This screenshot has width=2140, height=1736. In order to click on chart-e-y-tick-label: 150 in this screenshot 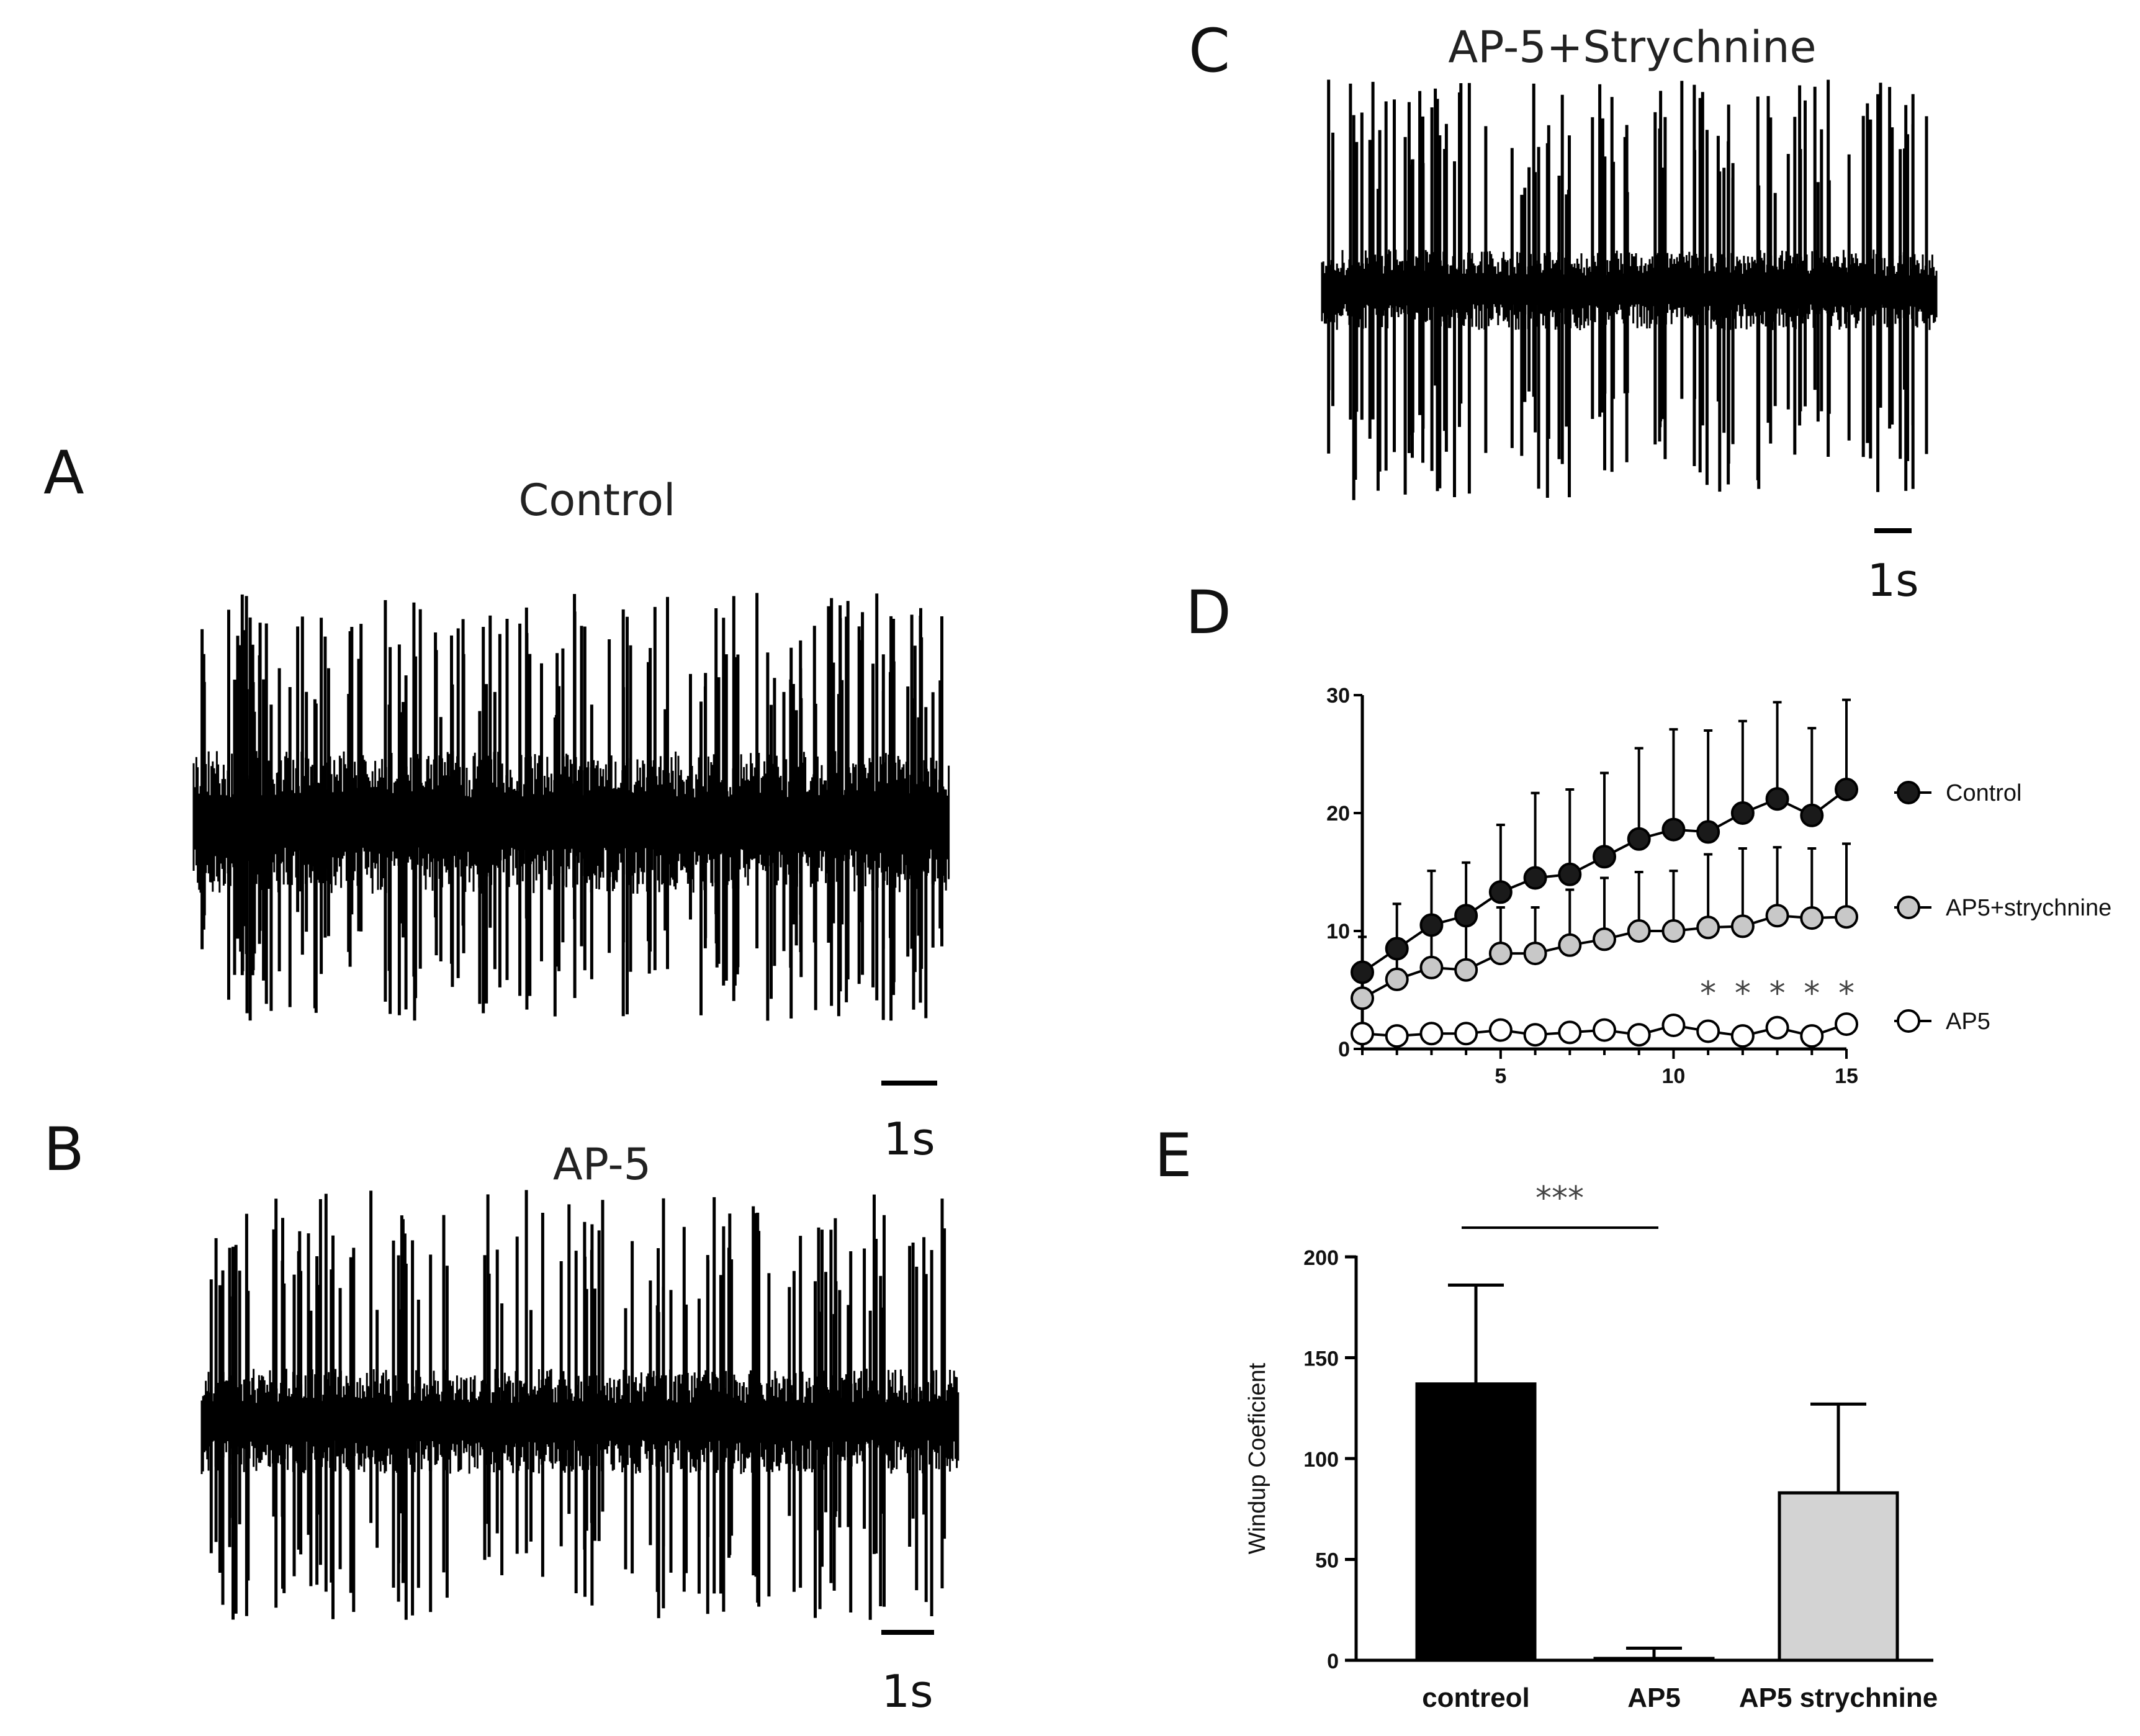, I will do `click(1321, 1359)`.